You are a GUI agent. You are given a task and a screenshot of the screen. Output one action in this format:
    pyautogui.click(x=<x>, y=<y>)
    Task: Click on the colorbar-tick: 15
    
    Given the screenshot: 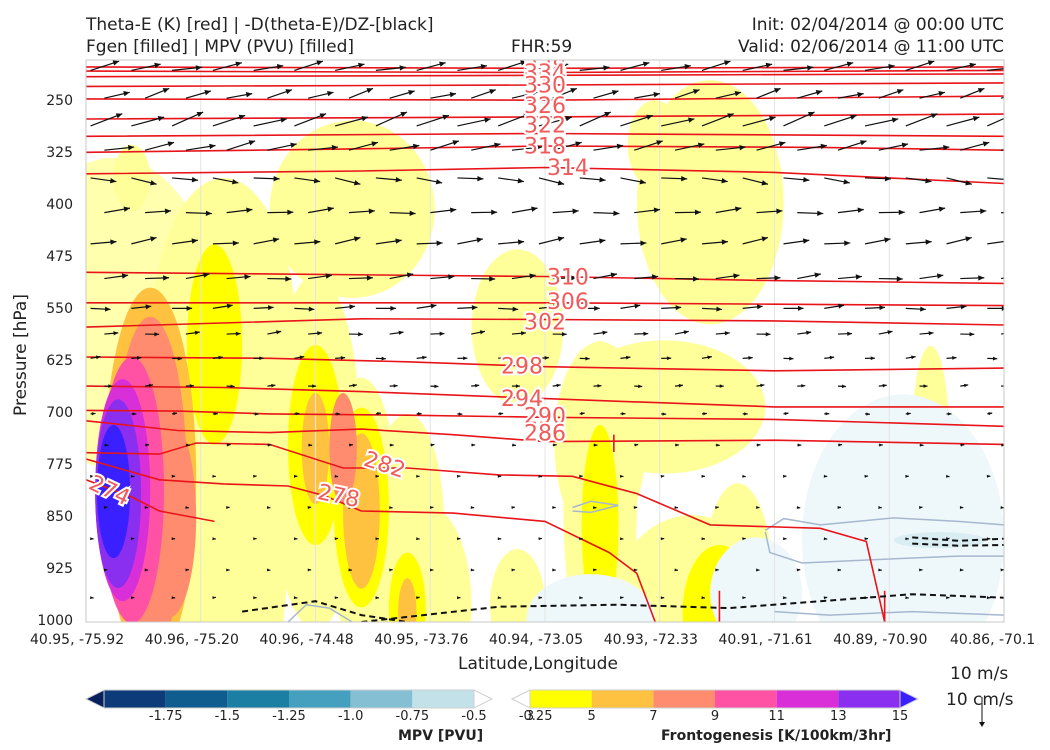 What is the action you would take?
    pyautogui.click(x=900, y=716)
    